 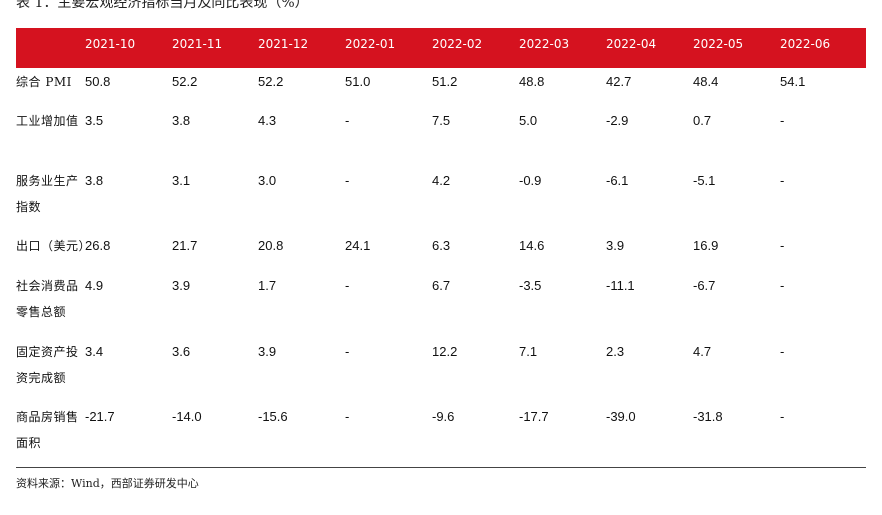 I want to click on column-header: 2021-12, so click(x=283, y=44).